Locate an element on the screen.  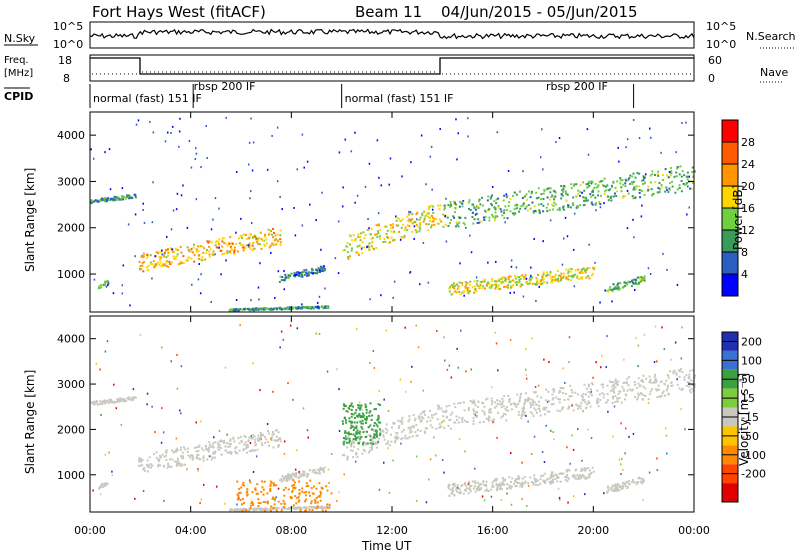
cpid-segment-label: rbsp 200 IF is located at coordinates (577, 86).